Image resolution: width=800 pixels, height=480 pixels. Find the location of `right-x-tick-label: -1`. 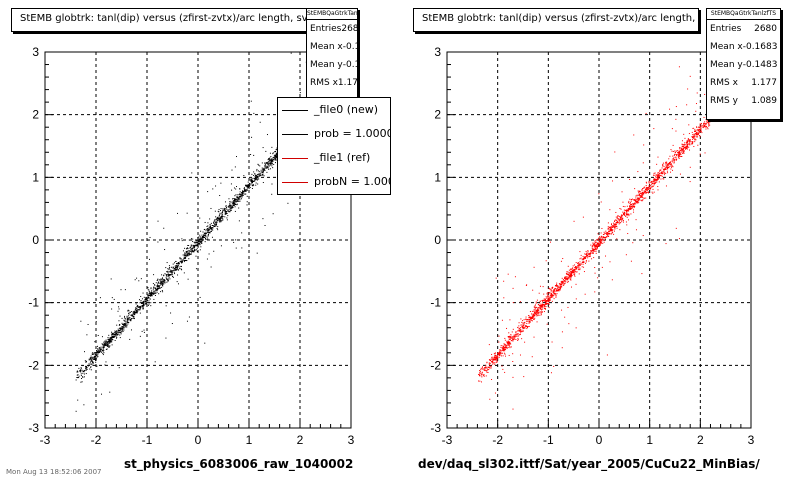

right-x-tick-label: -1 is located at coordinates (548, 440).